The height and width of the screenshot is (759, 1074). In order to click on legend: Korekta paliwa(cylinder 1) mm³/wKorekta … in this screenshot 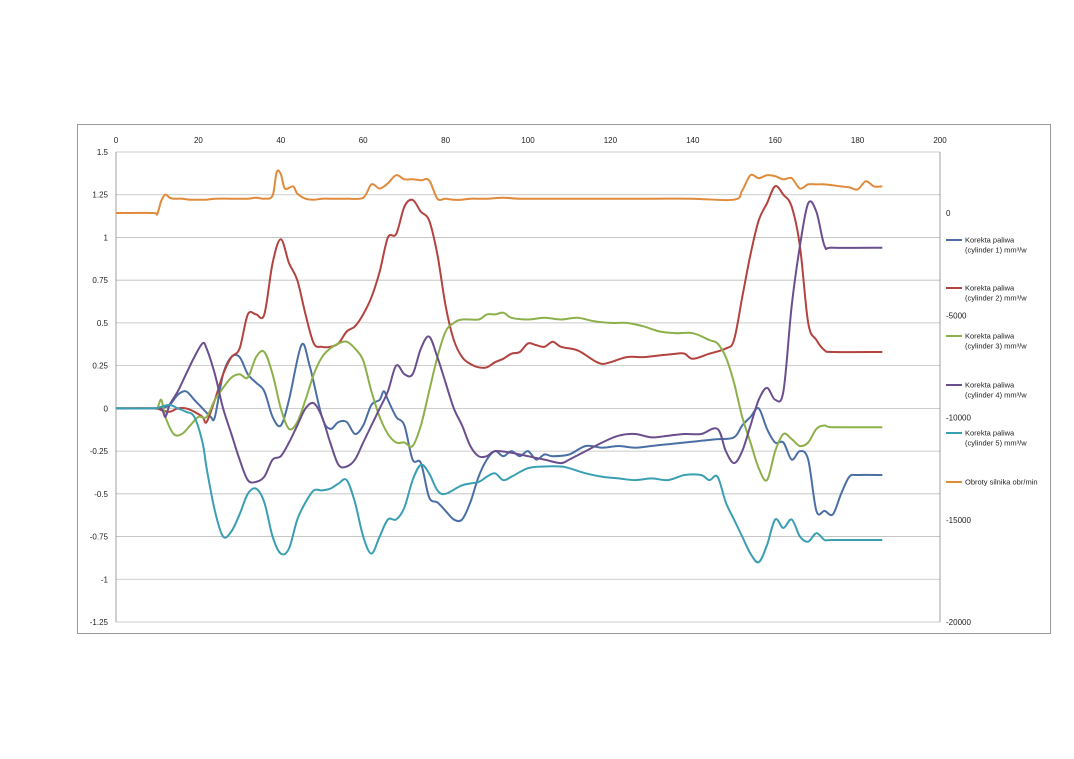, I will do `click(992, 361)`.